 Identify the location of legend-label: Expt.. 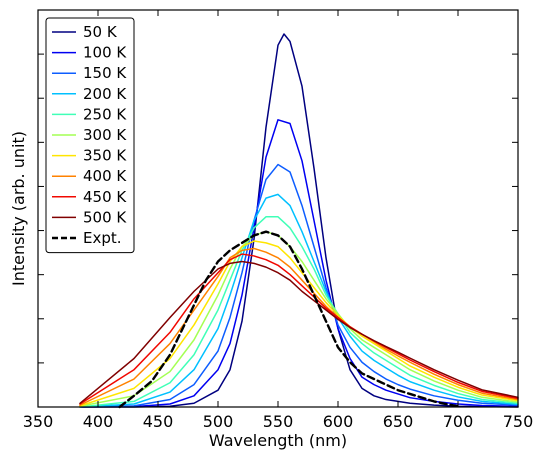
(102, 238).